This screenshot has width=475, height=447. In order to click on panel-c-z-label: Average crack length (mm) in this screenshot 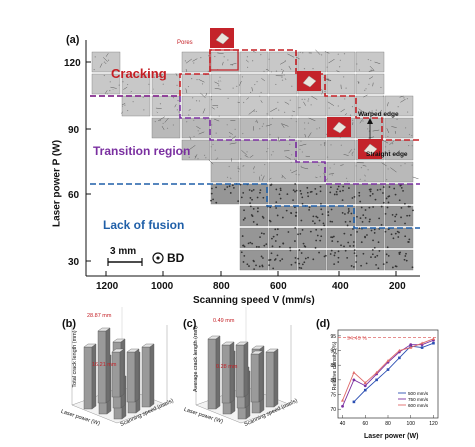, I will do `click(196, 359)`.